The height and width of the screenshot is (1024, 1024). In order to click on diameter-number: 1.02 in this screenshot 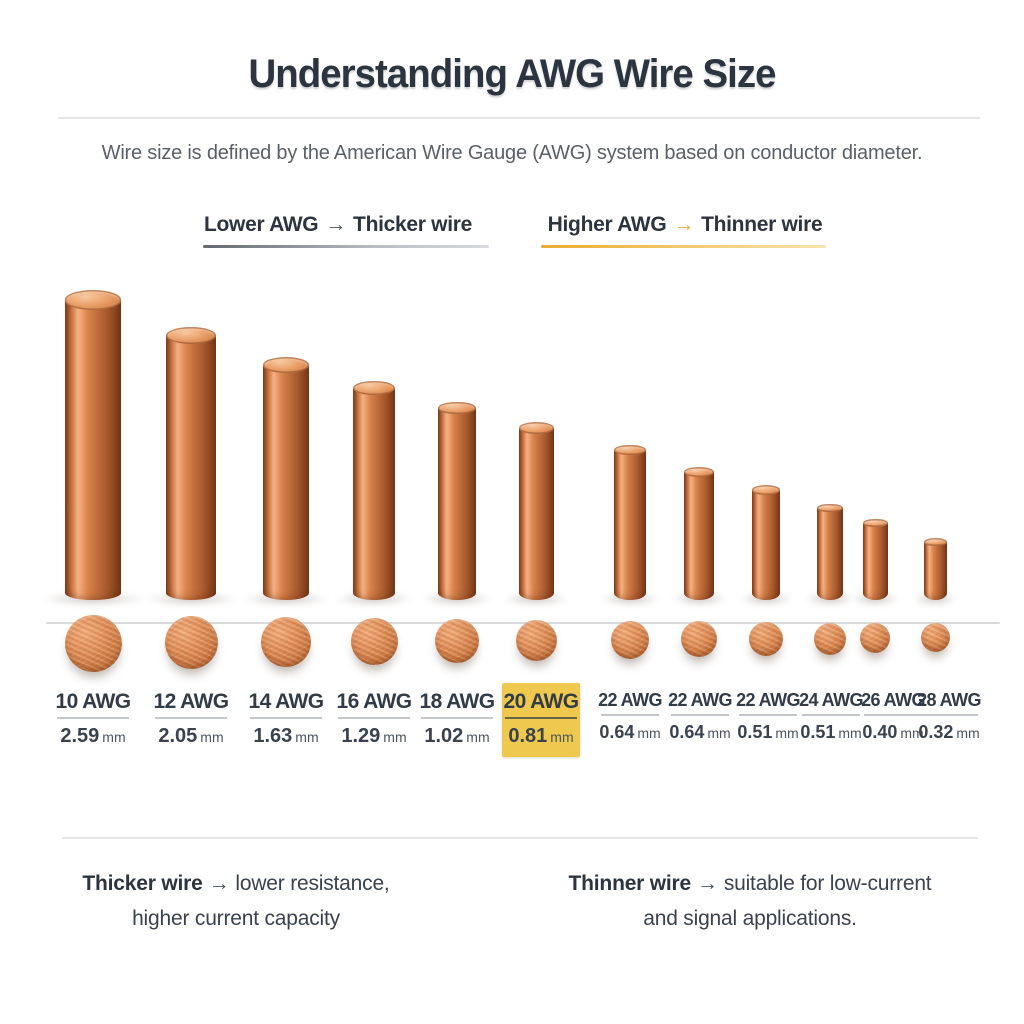, I will do `click(444, 735)`.